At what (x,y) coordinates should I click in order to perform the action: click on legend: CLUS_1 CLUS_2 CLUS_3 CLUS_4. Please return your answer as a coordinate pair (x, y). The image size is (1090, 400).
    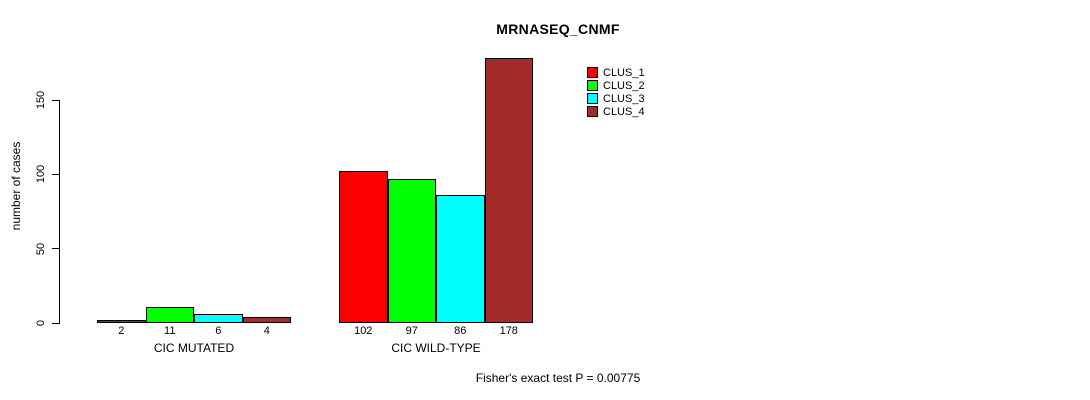
    Looking at the image, I should click on (616, 92).